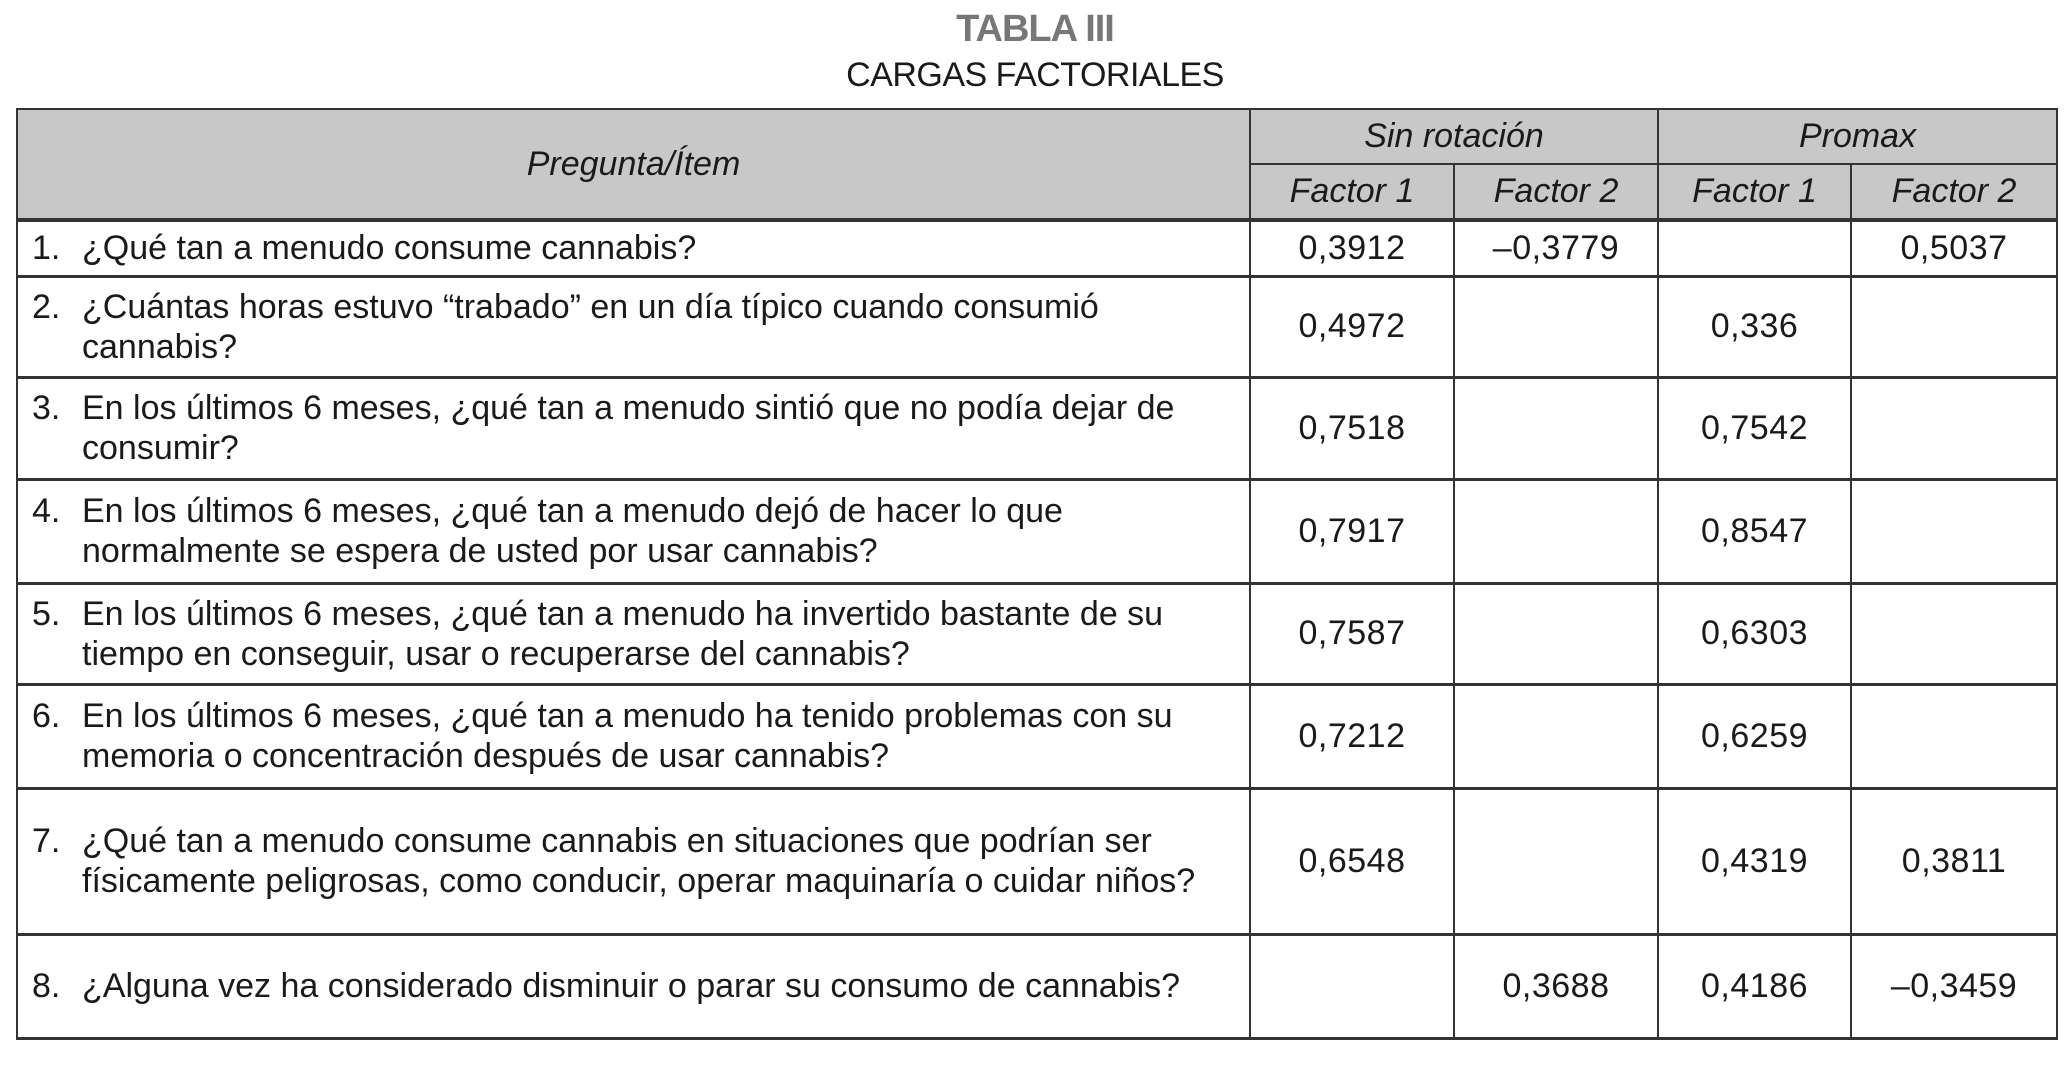  I want to click on loading-value: –0,3779, so click(1556, 248).